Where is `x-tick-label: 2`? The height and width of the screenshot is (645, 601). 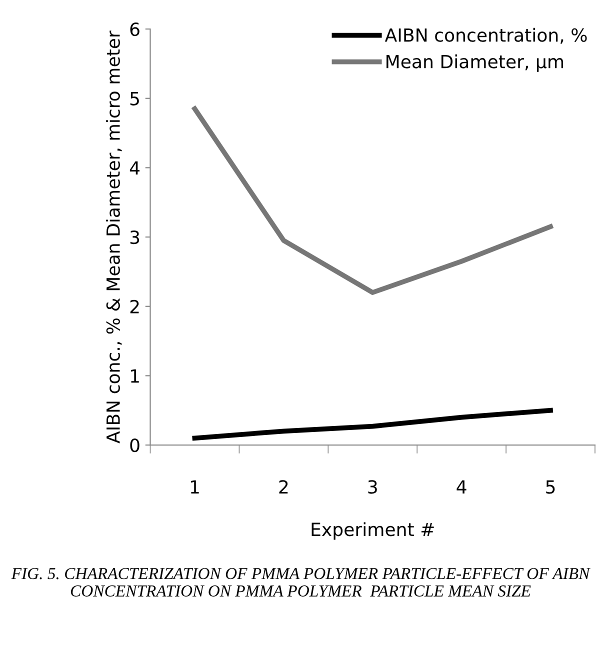
x-tick-label: 2 is located at coordinates (283, 487).